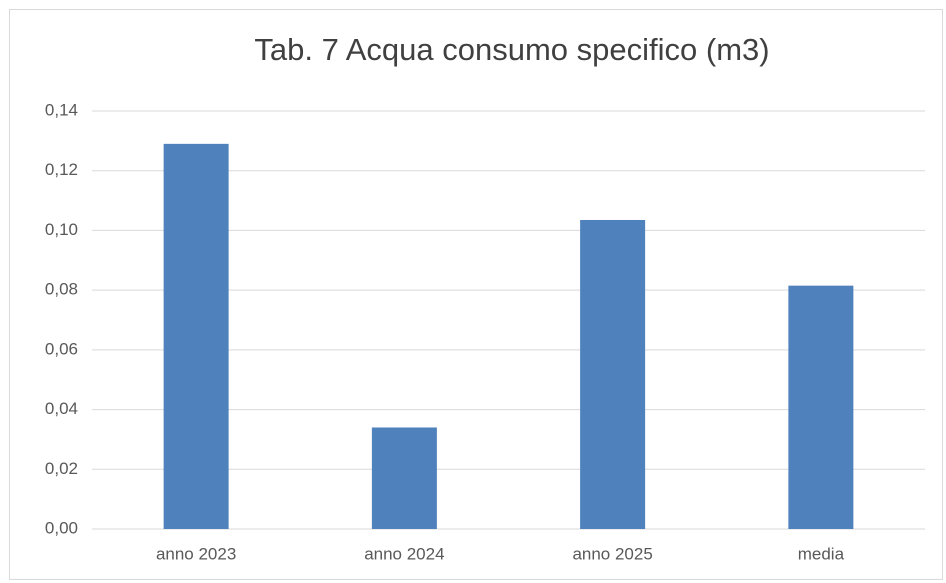  Describe the element at coordinates (821, 553) in the screenshot. I see `x-tick-label: media` at that location.